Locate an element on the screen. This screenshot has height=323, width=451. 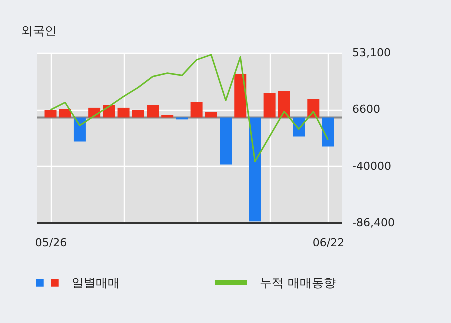
chart-title: 외국인 is located at coordinates (39, 31).